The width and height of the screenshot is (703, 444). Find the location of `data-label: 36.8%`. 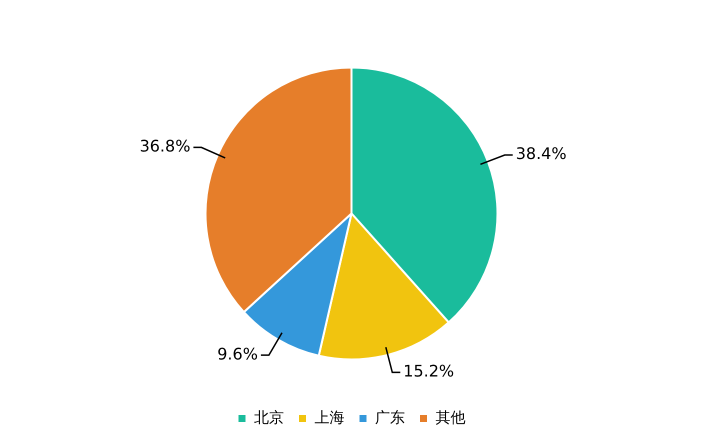

data-label: 36.8% is located at coordinates (165, 146).